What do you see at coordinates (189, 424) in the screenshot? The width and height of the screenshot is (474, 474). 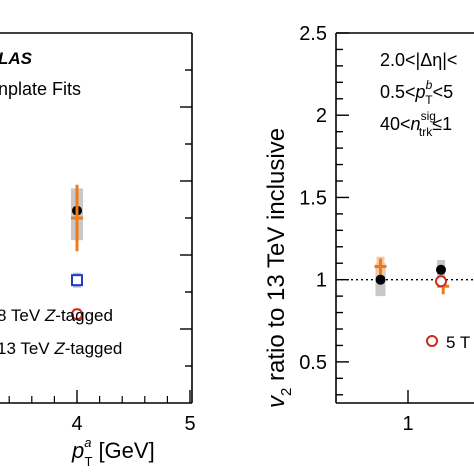 I see `left-x-tick-label-5: 5` at bounding box center [189, 424].